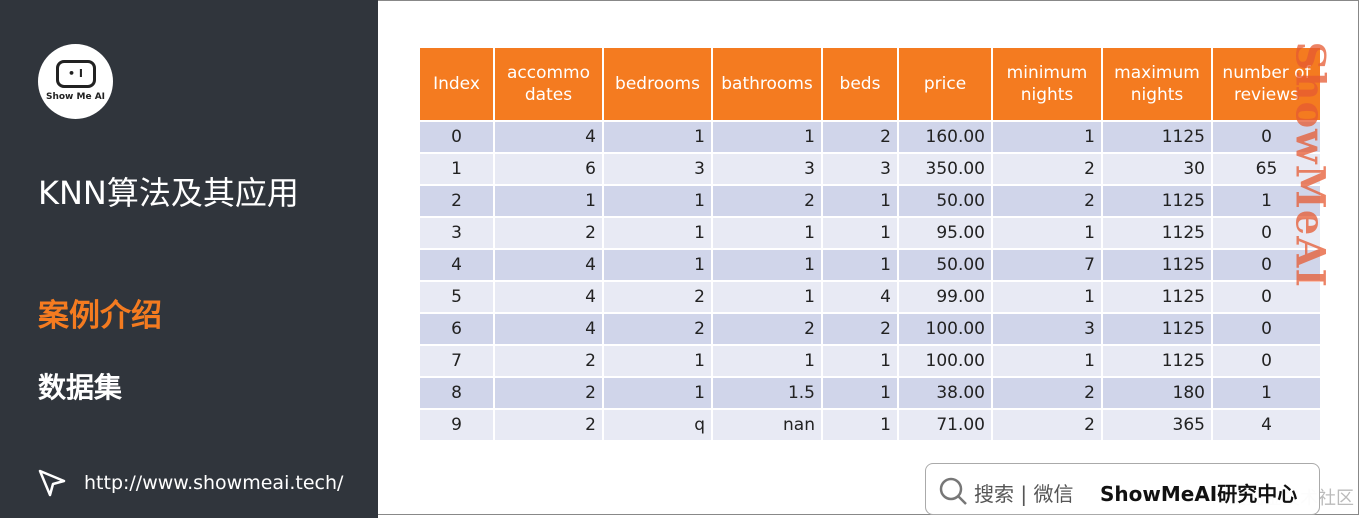  I want to click on table-cell: 9, so click(456, 425).